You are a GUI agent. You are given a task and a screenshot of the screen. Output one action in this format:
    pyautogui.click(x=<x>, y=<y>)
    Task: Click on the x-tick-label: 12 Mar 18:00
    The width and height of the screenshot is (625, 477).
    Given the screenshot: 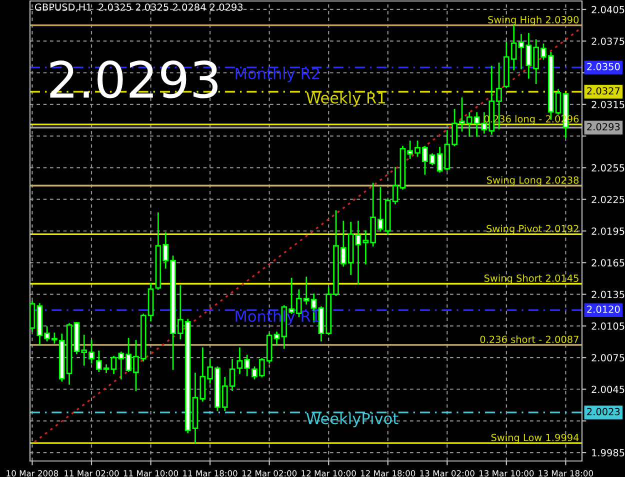 What is the action you would take?
    pyautogui.click(x=388, y=473)
    